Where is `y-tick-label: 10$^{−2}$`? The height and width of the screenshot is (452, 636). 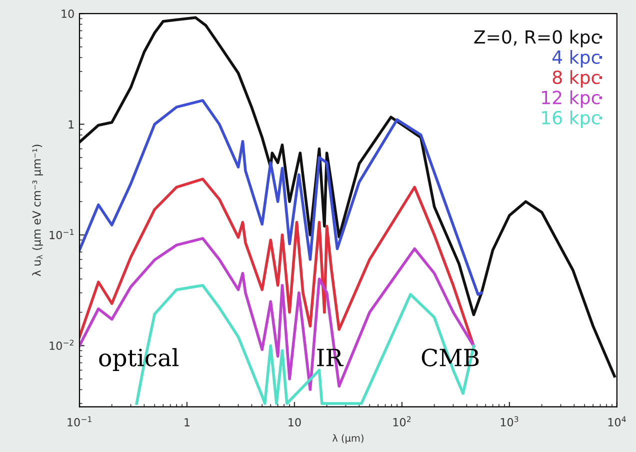
y-tick-label: 10$^{−2}$ is located at coordinates (62, 345).